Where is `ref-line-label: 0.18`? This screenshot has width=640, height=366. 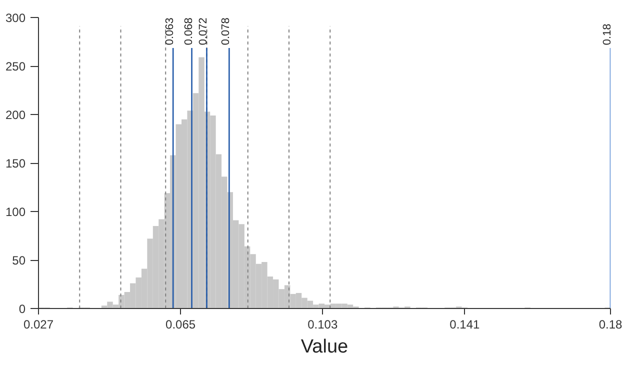 ref-line-label: 0.18 is located at coordinates (608, 35).